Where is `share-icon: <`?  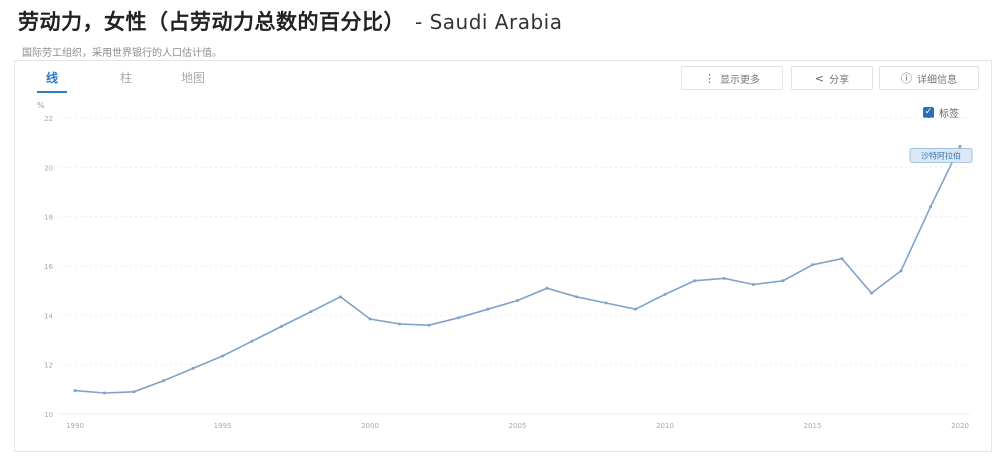 share-icon: < is located at coordinates (819, 78).